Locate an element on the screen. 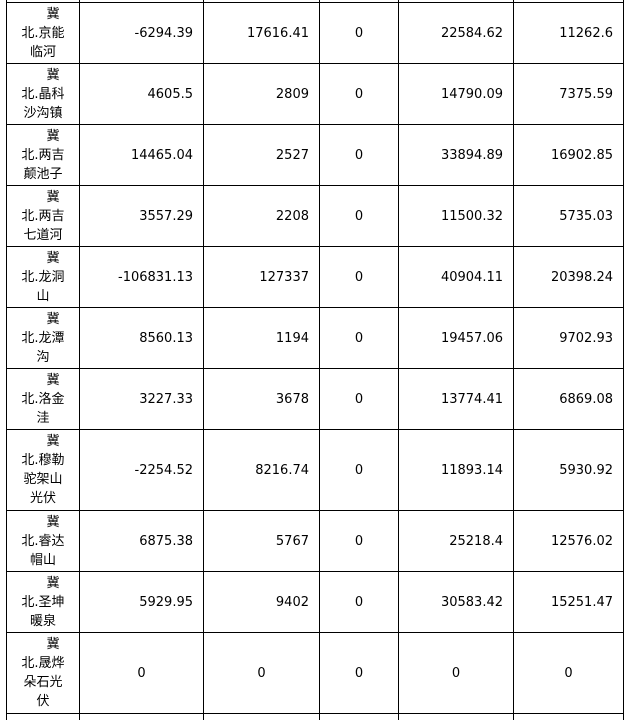 The height and width of the screenshot is (720, 626). station-name-cell: 冀北.晟烨朵石光伏 is located at coordinates (43, 673).